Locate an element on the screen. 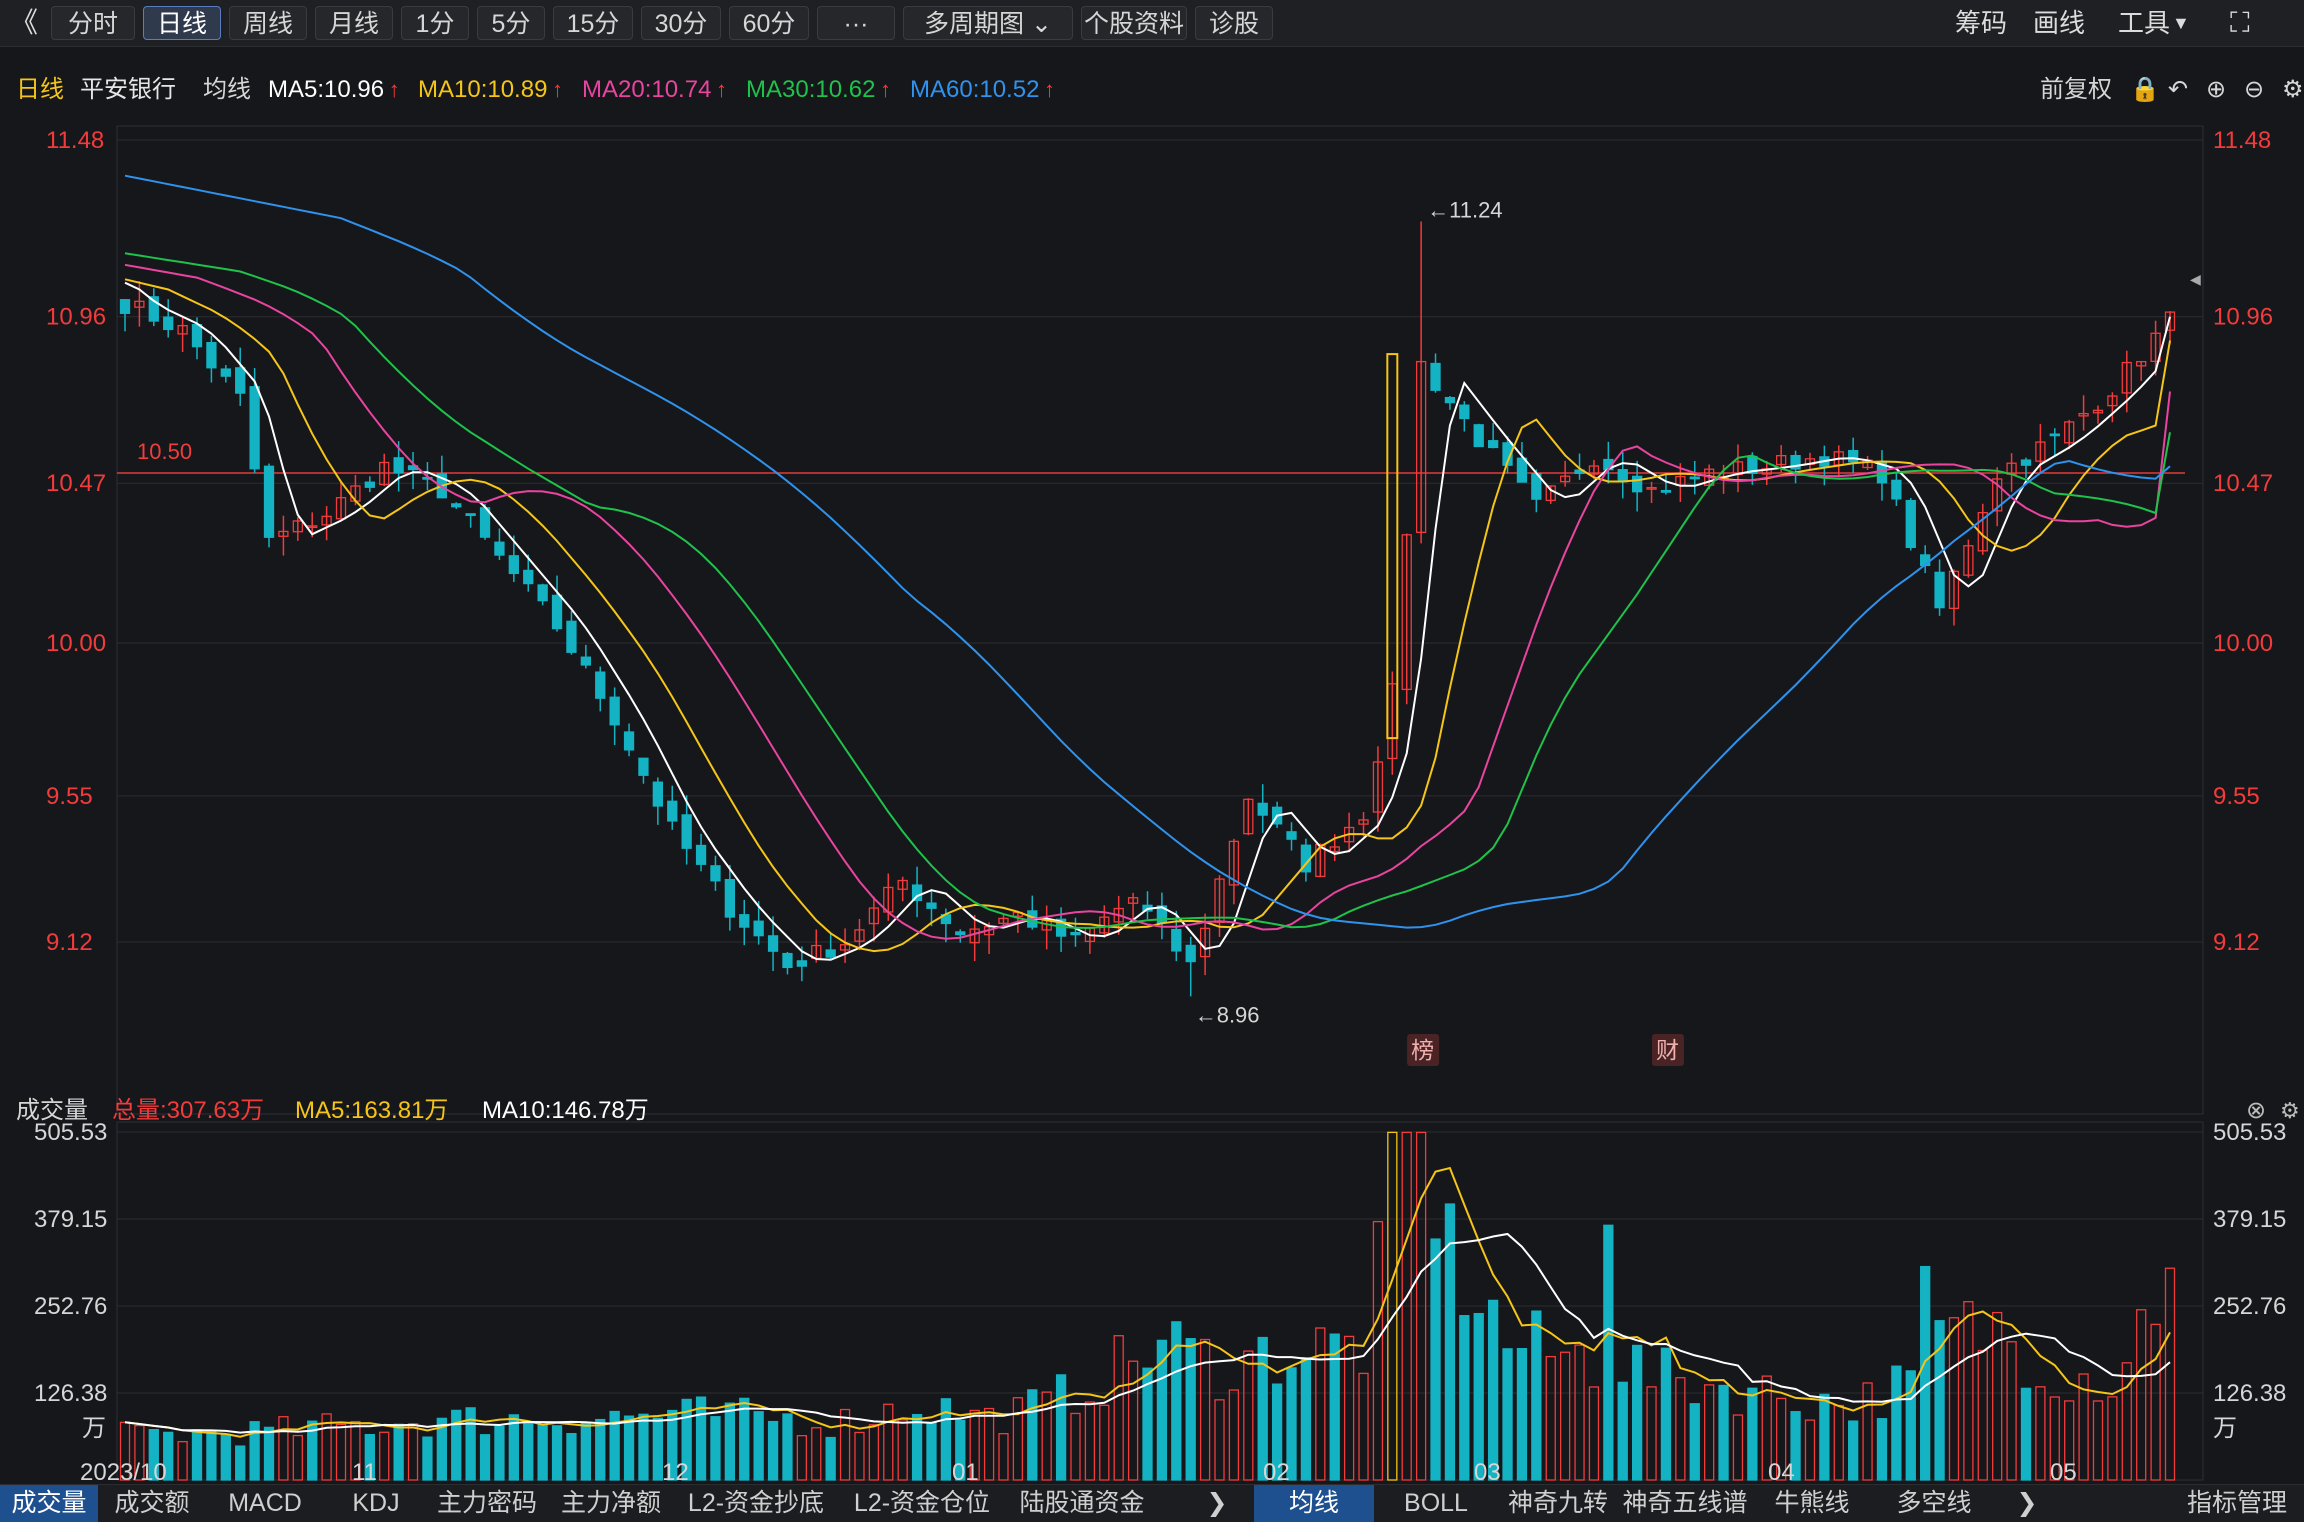  overlay-tab-1: BOLL is located at coordinates (1436, 1503).